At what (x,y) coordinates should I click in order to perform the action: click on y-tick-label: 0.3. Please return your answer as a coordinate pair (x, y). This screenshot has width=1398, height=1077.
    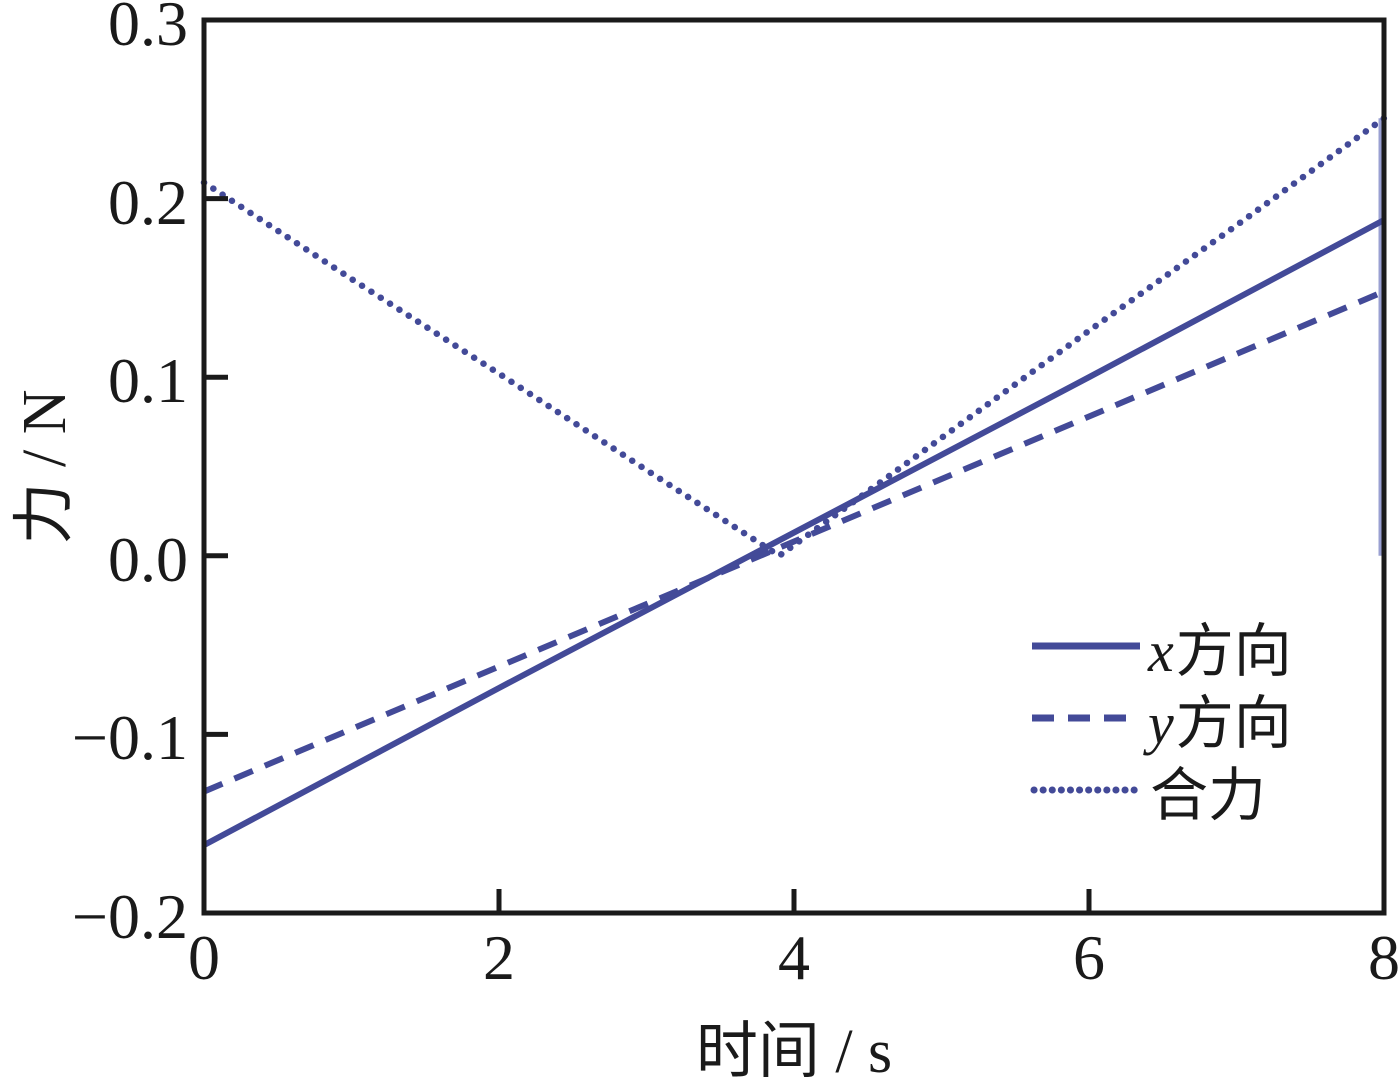
    Looking at the image, I should click on (148, 29).